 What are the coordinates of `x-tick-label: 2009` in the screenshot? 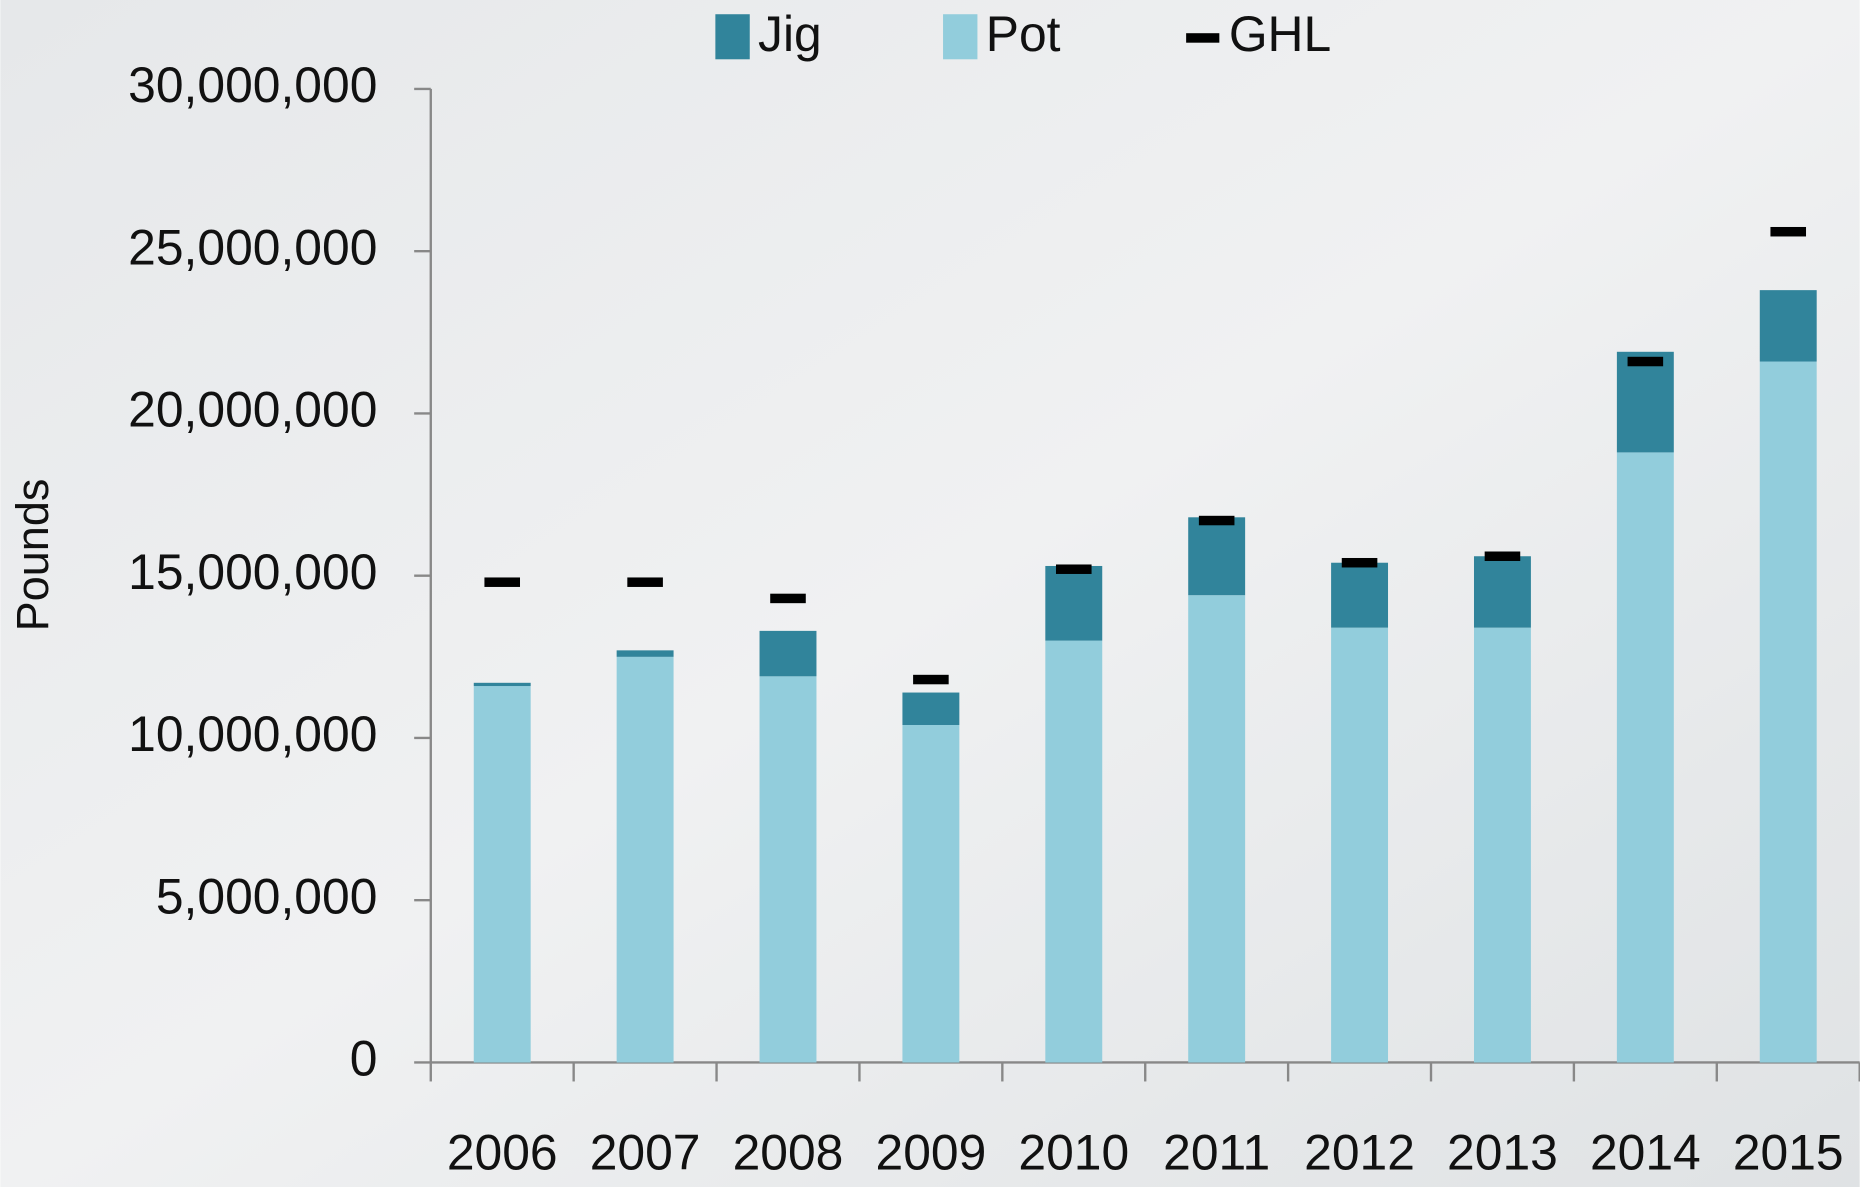 It's located at (930, 1152).